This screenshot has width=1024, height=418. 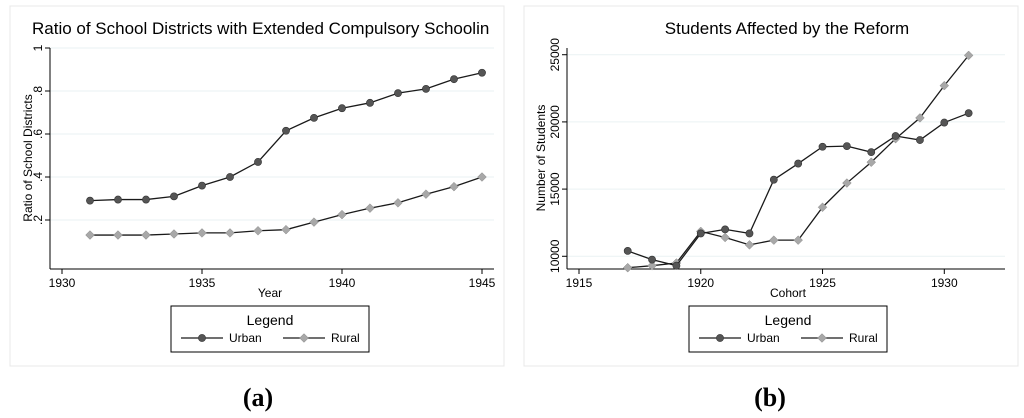 I want to click on panel-b-legend: Legend Urban Rural, so click(x=788, y=329).